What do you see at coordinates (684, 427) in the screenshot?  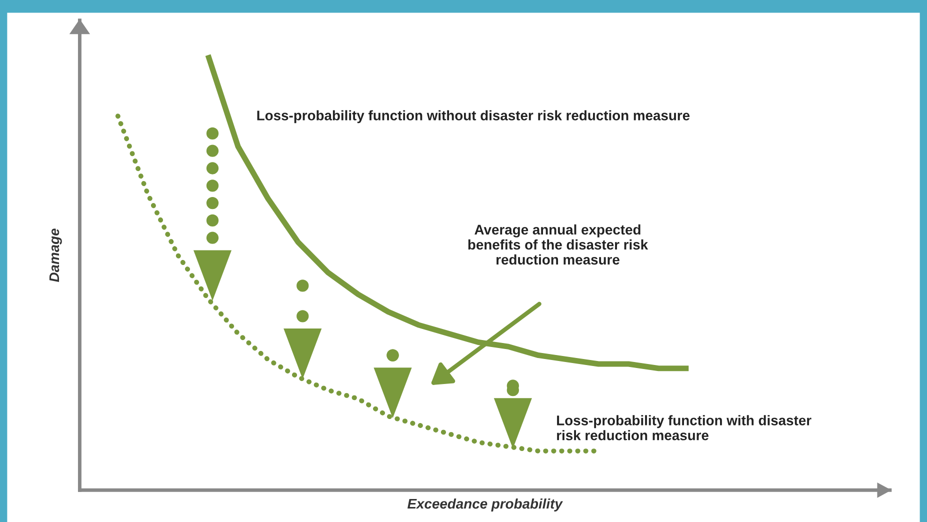 I see `series-label: Loss-probability function with disaster risk reduction measure` at bounding box center [684, 427].